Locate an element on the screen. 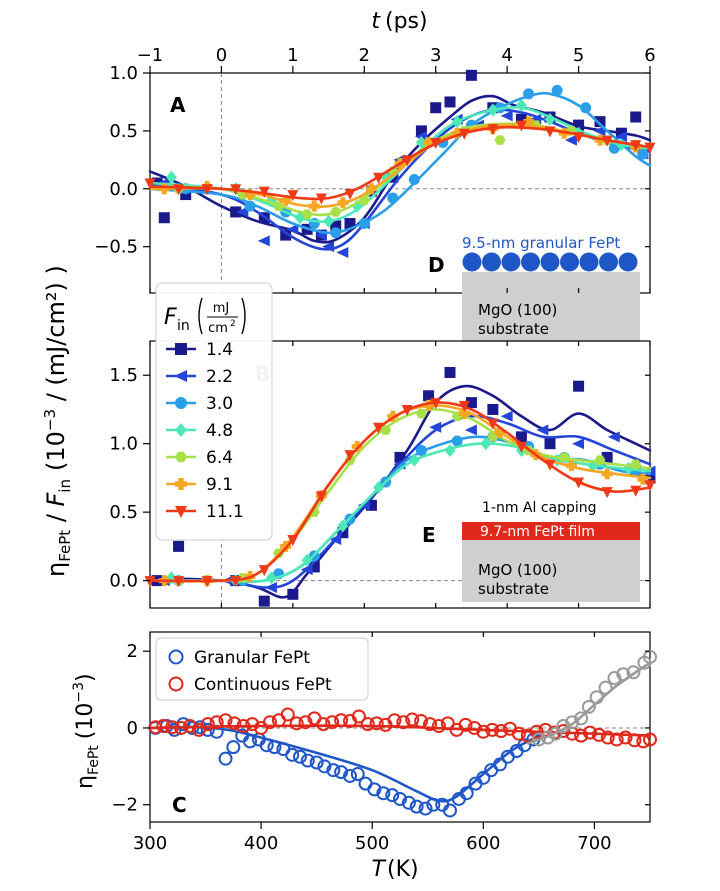 The height and width of the screenshot is (891, 720). panel-a-xtick-label-6: 5 is located at coordinates (578, 55).